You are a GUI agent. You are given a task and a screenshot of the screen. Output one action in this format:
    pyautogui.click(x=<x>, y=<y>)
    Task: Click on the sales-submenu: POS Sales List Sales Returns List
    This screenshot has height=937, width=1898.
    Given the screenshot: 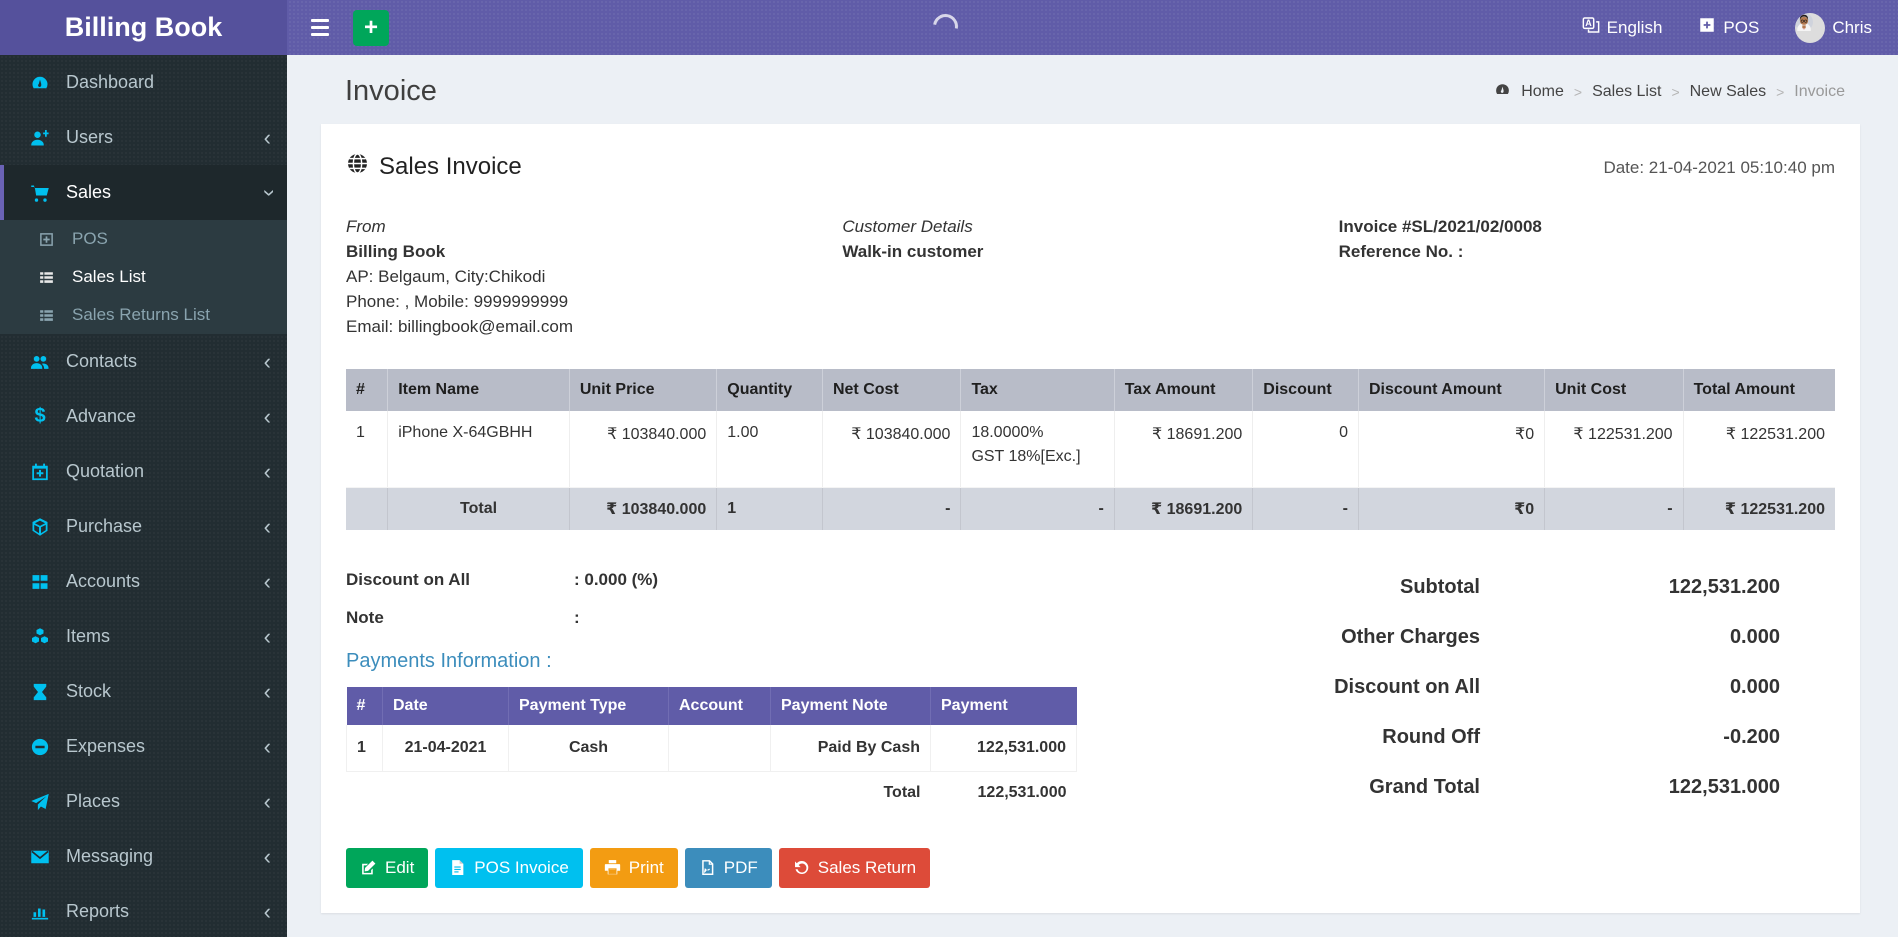 What is the action you would take?
    pyautogui.click(x=143, y=277)
    